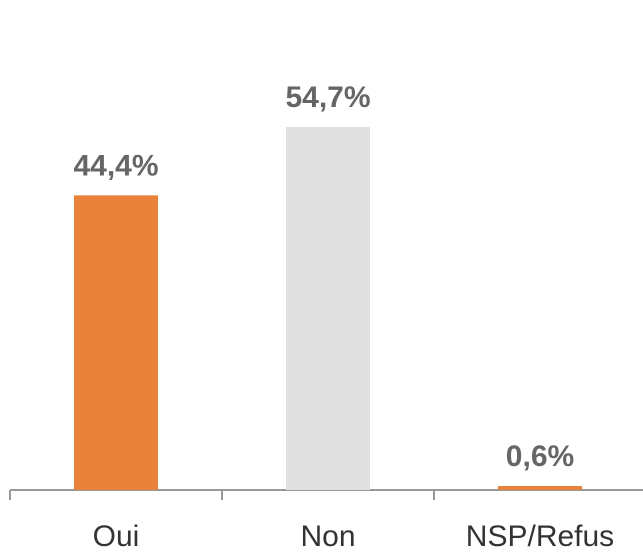  Describe the element at coordinates (116, 536) in the screenshot. I see `x-tick-label: Oui` at that location.